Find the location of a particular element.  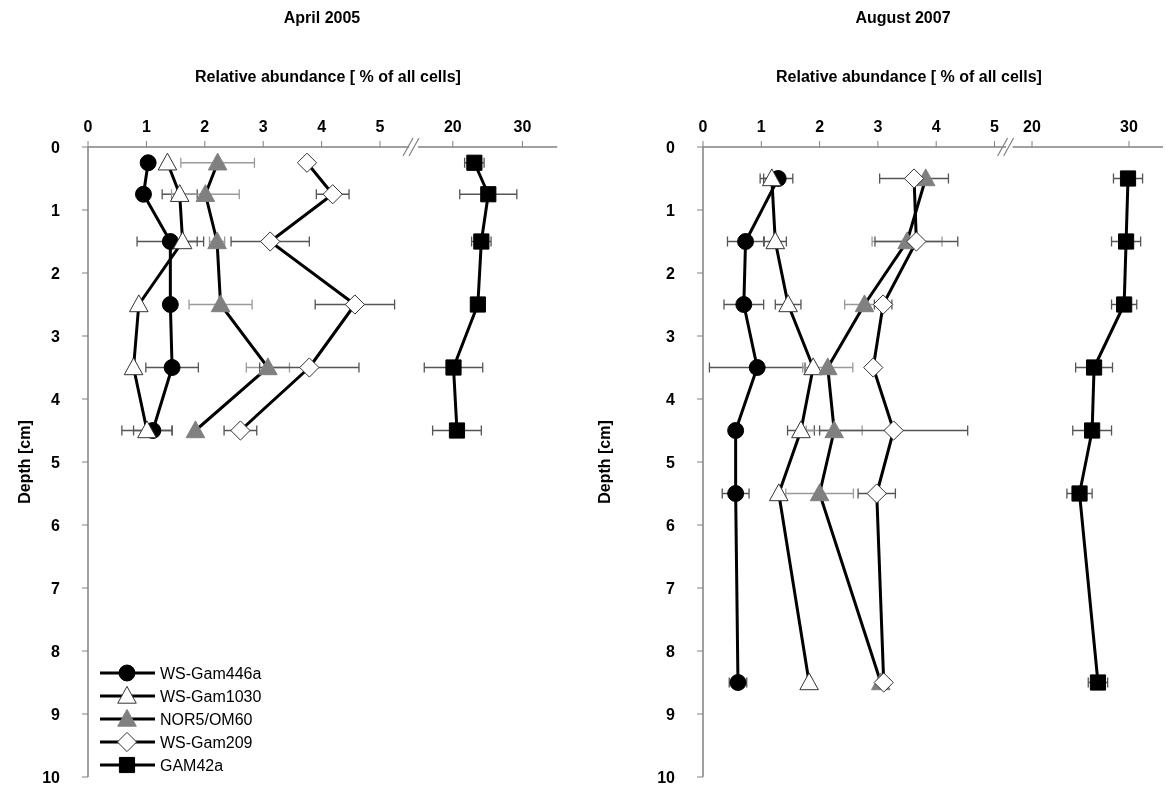

legend-label: WS-Gam209 is located at coordinates (206, 742).